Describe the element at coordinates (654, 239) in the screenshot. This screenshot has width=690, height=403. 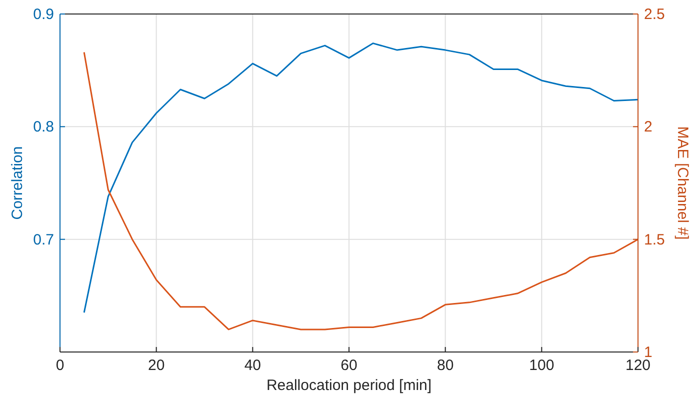
I see `y2-tick-label: 1.5` at that location.